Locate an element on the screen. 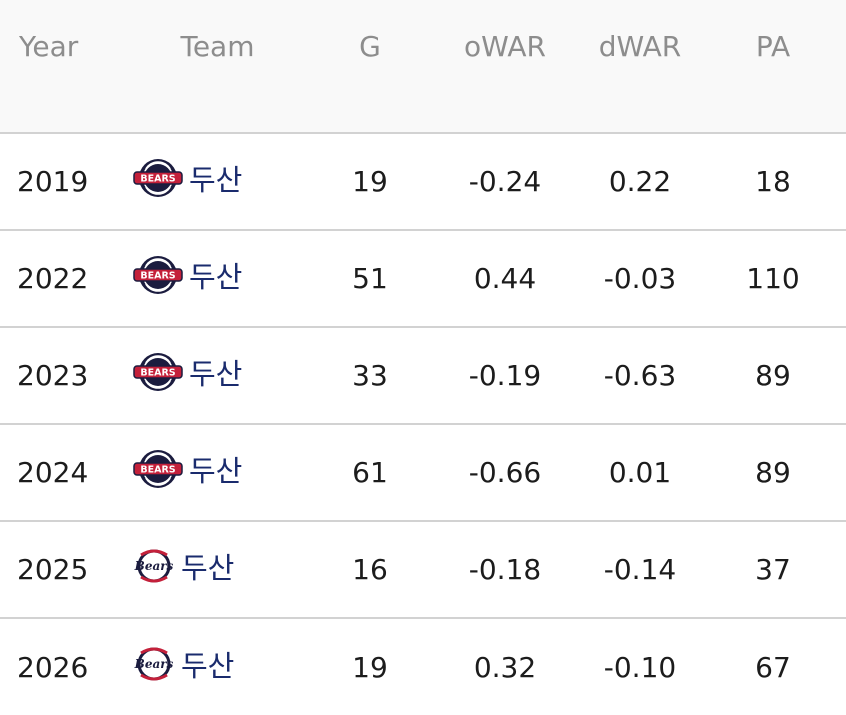 This screenshot has height=715, width=846. header-g: G is located at coordinates (370, 67).